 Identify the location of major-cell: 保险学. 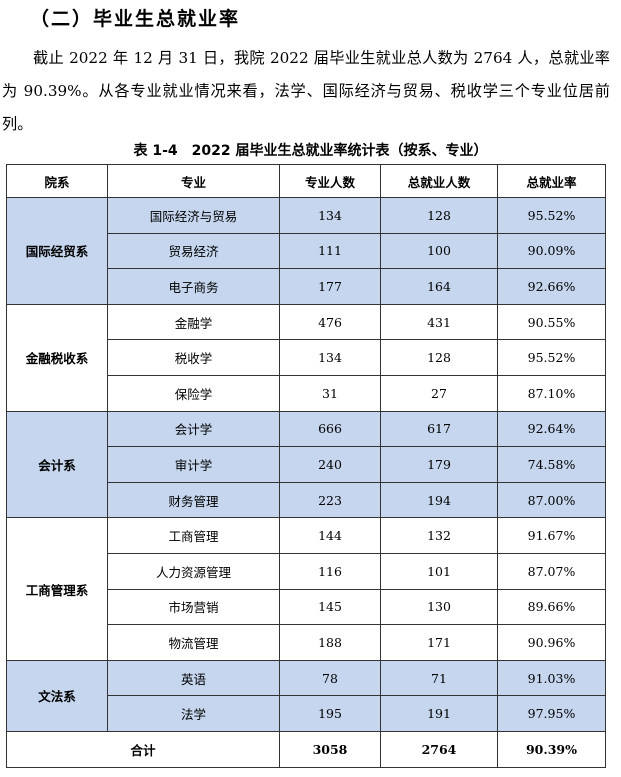
(193, 393).